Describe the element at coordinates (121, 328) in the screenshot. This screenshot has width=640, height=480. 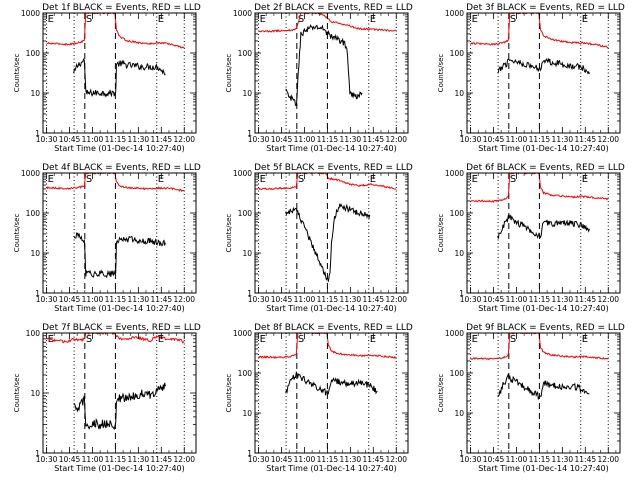
I see `panel-title: Det 7f BLACK = Events, RED = LLD` at that location.